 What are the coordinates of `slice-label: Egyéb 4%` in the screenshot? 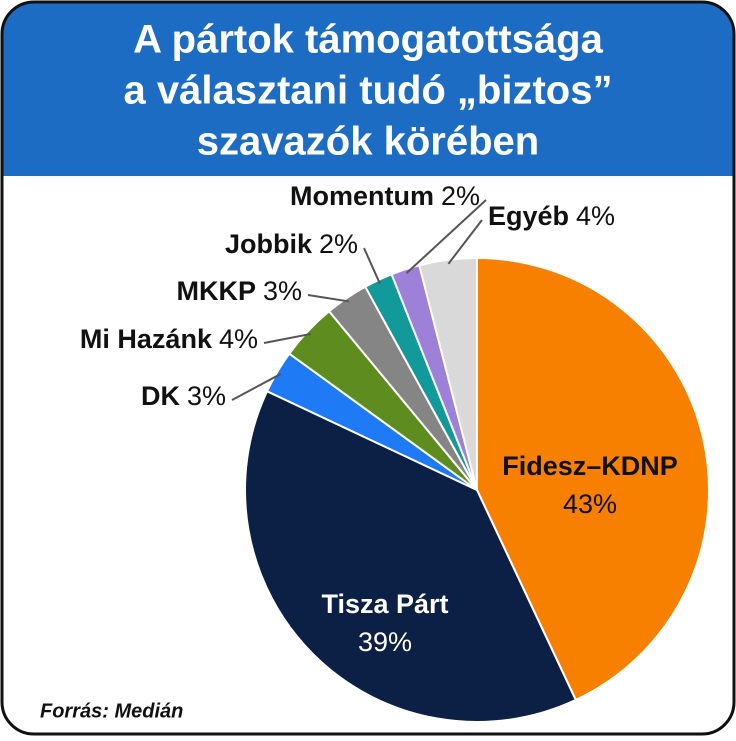 It's located at (551, 216).